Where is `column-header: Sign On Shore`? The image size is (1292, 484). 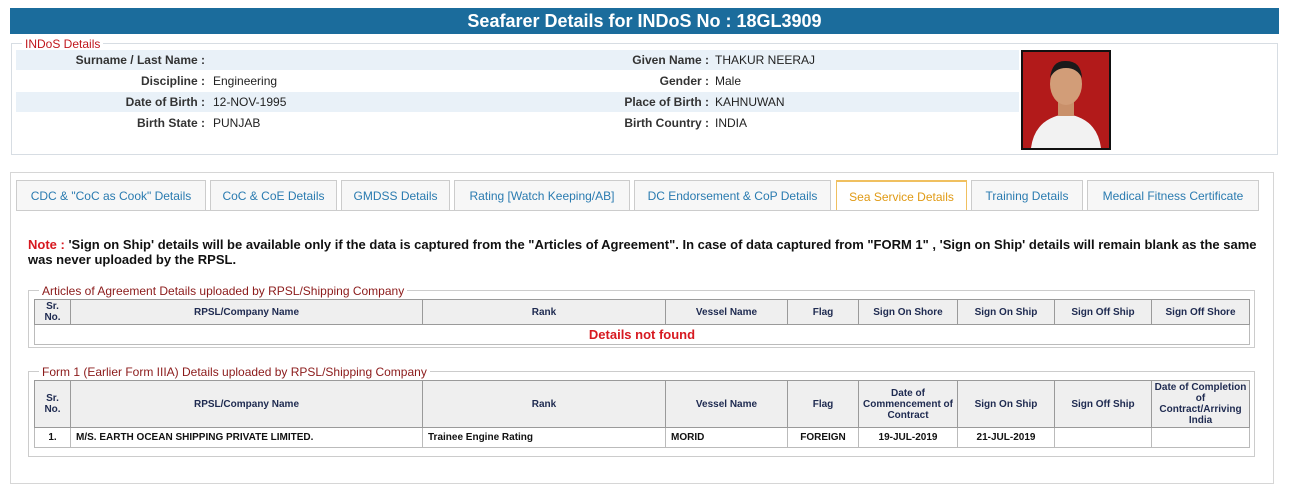 column-header: Sign On Shore is located at coordinates (908, 312).